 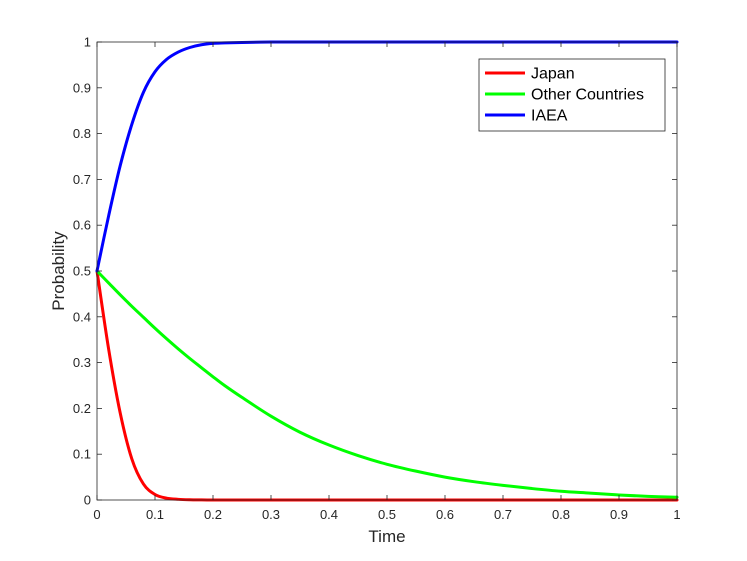 I want to click on x-tick-label: 0.1, so click(x=155, y=514).